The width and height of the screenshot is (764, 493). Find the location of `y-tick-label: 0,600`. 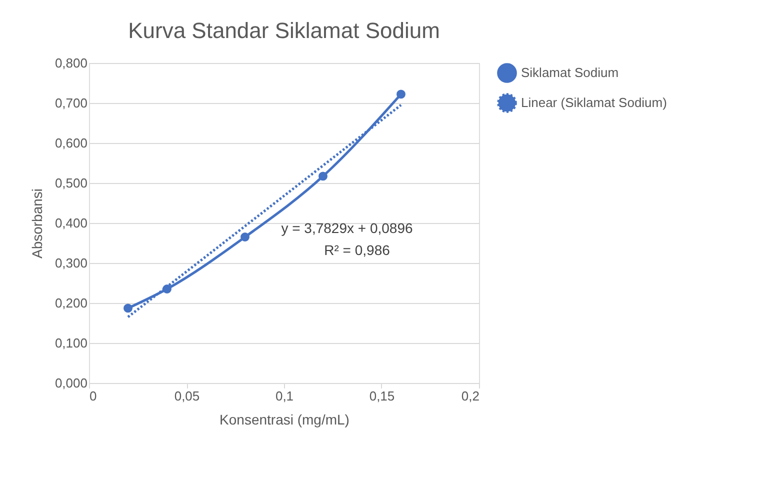

y-tick-label: 0,600 is located at coordinates (71, 143).